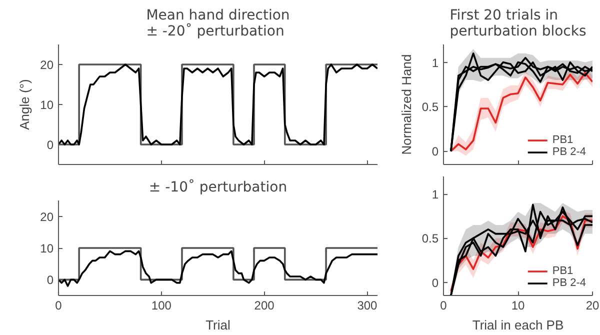 The height and width of the screenshot is (335, 600). What do you see at coordinates (518, 24) in the screenshot?
I see `chart-title: First 20 trials in perturbation blocks` at bounding box center [518, 24].